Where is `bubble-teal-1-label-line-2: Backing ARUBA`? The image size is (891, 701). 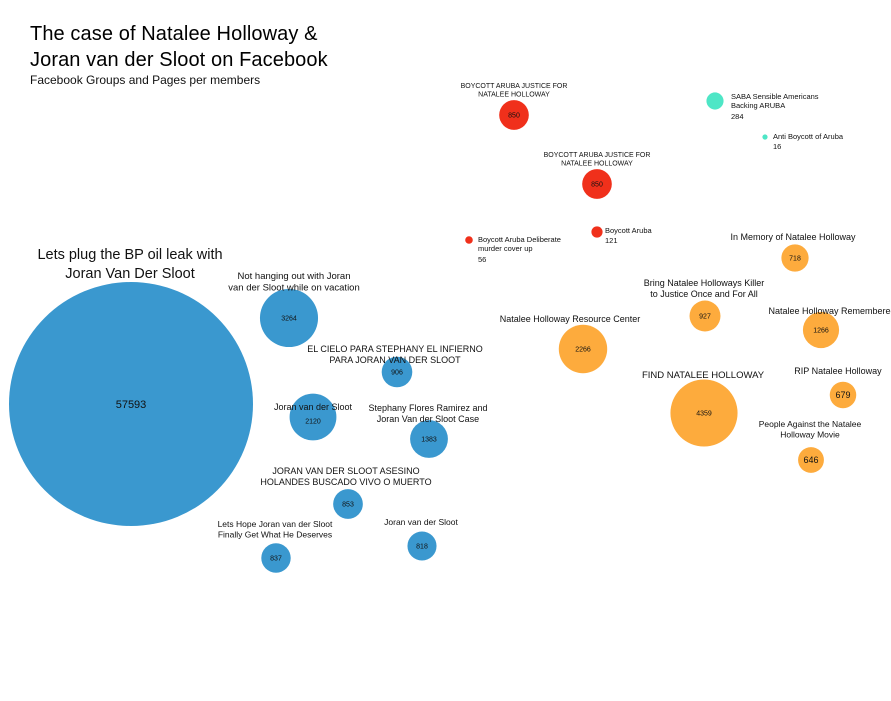
bubble-teal-1-label-line-2: Backing ARUBA is located at coordinates (758, 105).